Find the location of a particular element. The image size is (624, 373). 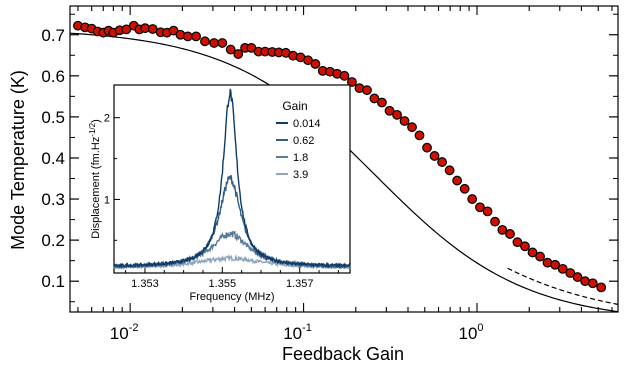

inset-y-tick-label: 2 is located at coordinates (107, 119).